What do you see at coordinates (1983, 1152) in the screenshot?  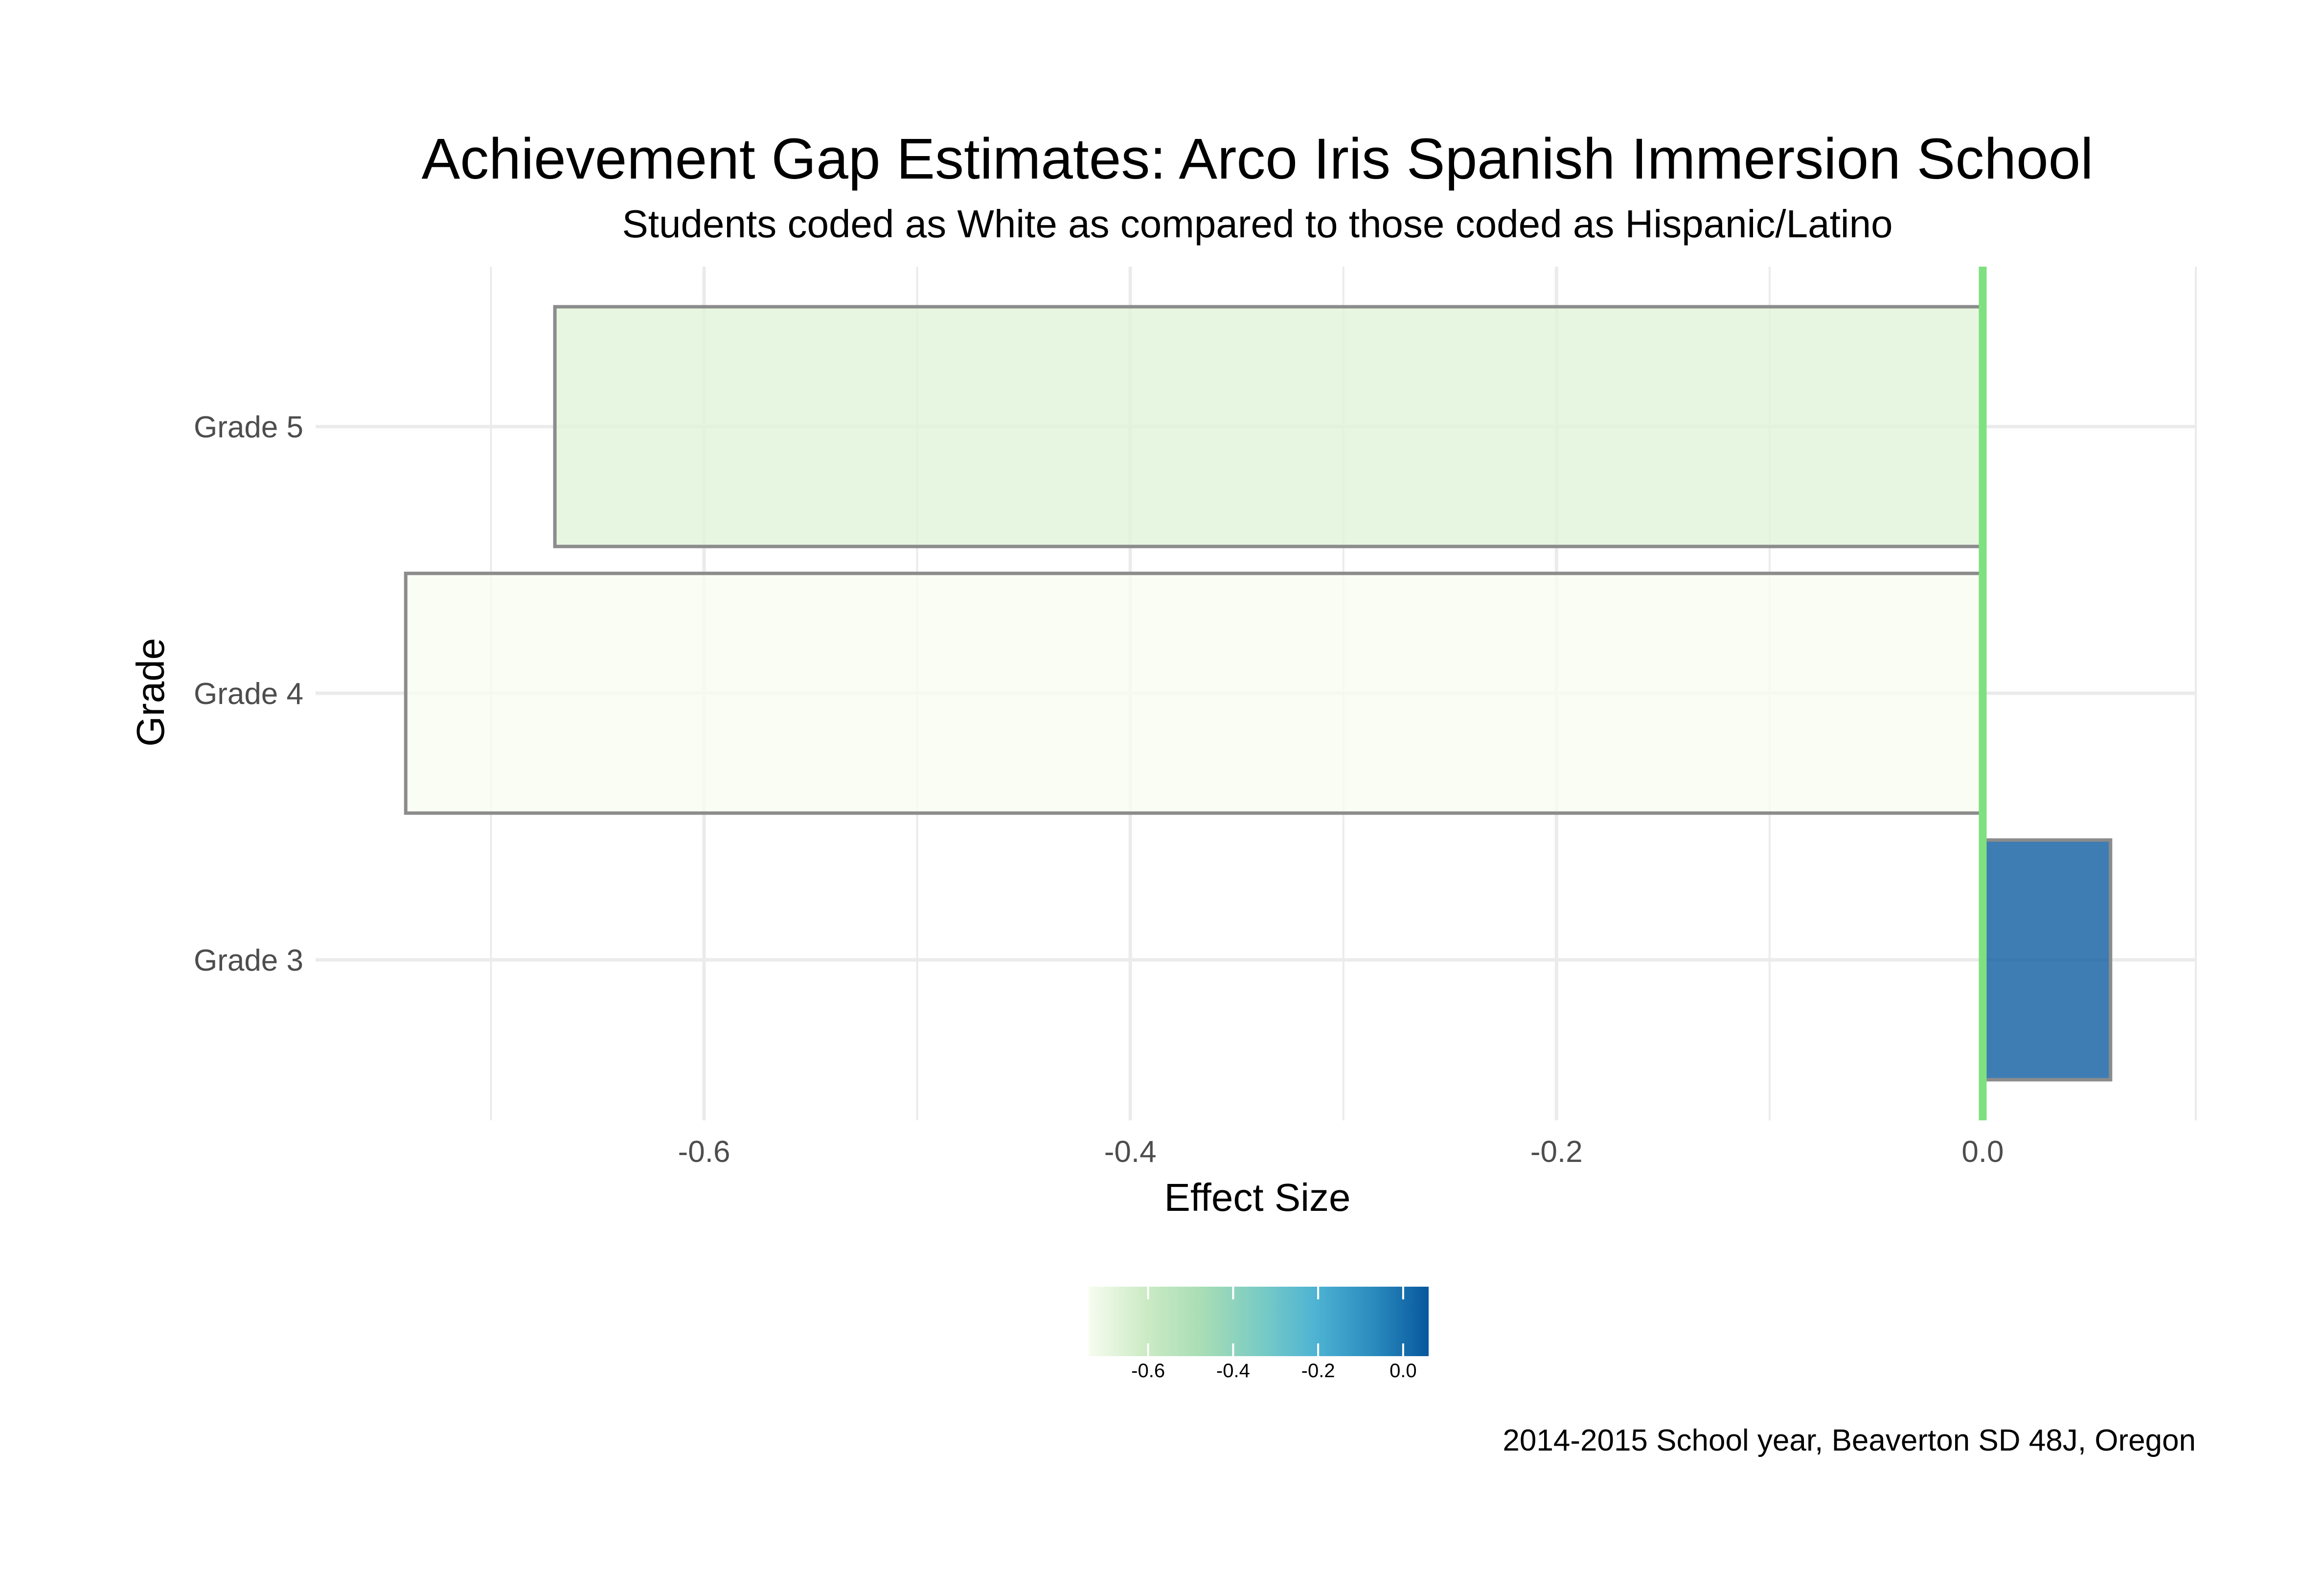 I see `x-tick-label: 0.0` at bounding box center [1983, 1152].